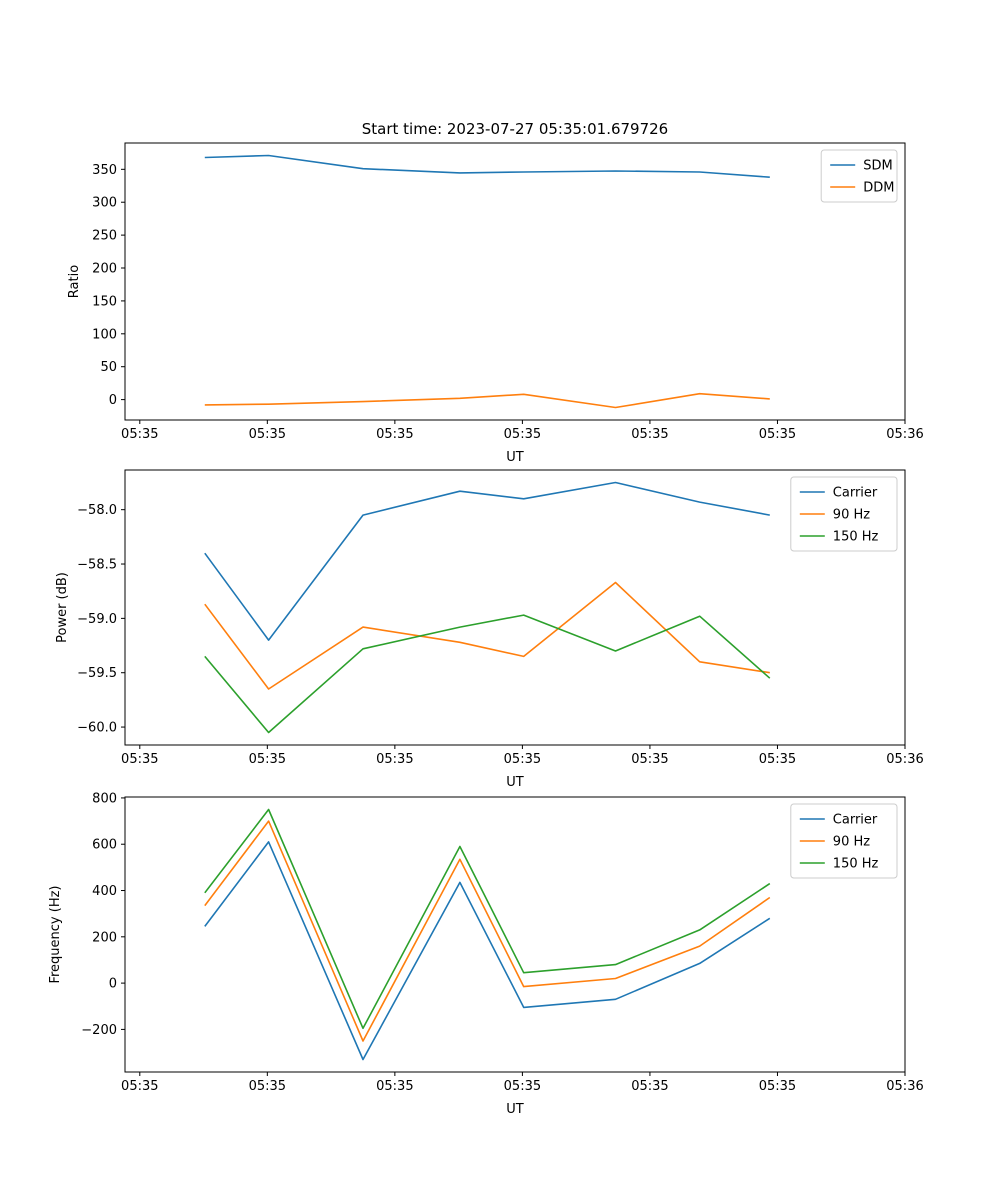 The image size is (1000, 1204). Describe the element at coordinates (99, 1030) in the screenshot. I see `y-tick-label: −200` at that location.